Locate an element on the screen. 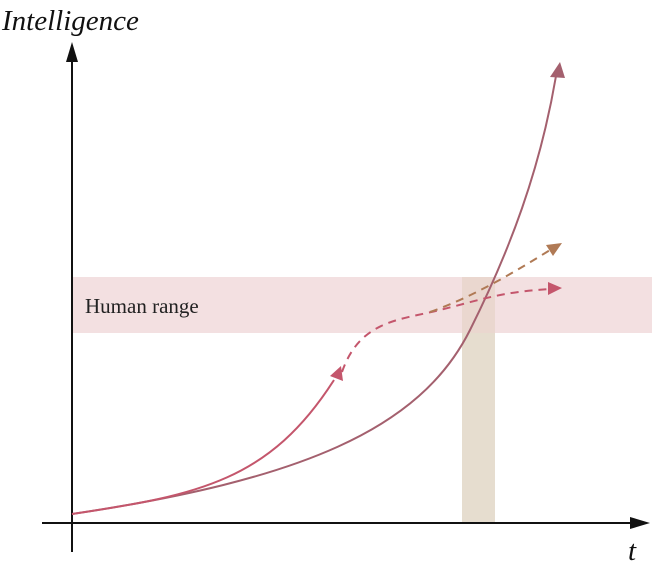  y-axis-arrow is located at coordinates (72, 52).